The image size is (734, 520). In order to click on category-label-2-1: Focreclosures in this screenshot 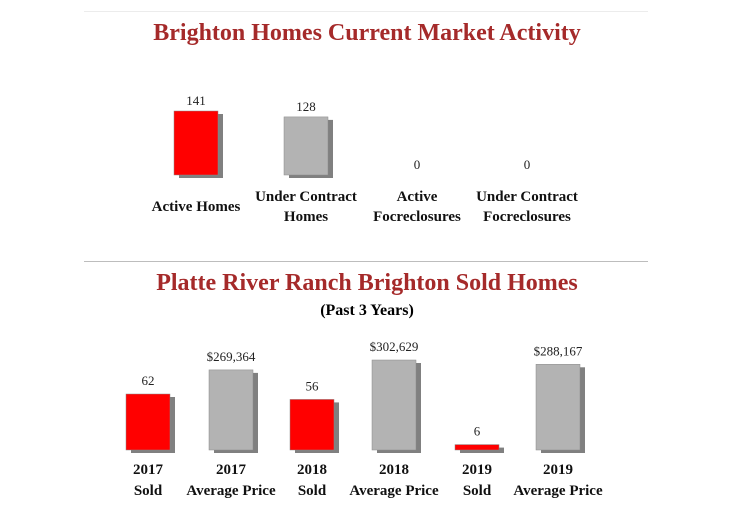, I will do `click(417, 217)`.